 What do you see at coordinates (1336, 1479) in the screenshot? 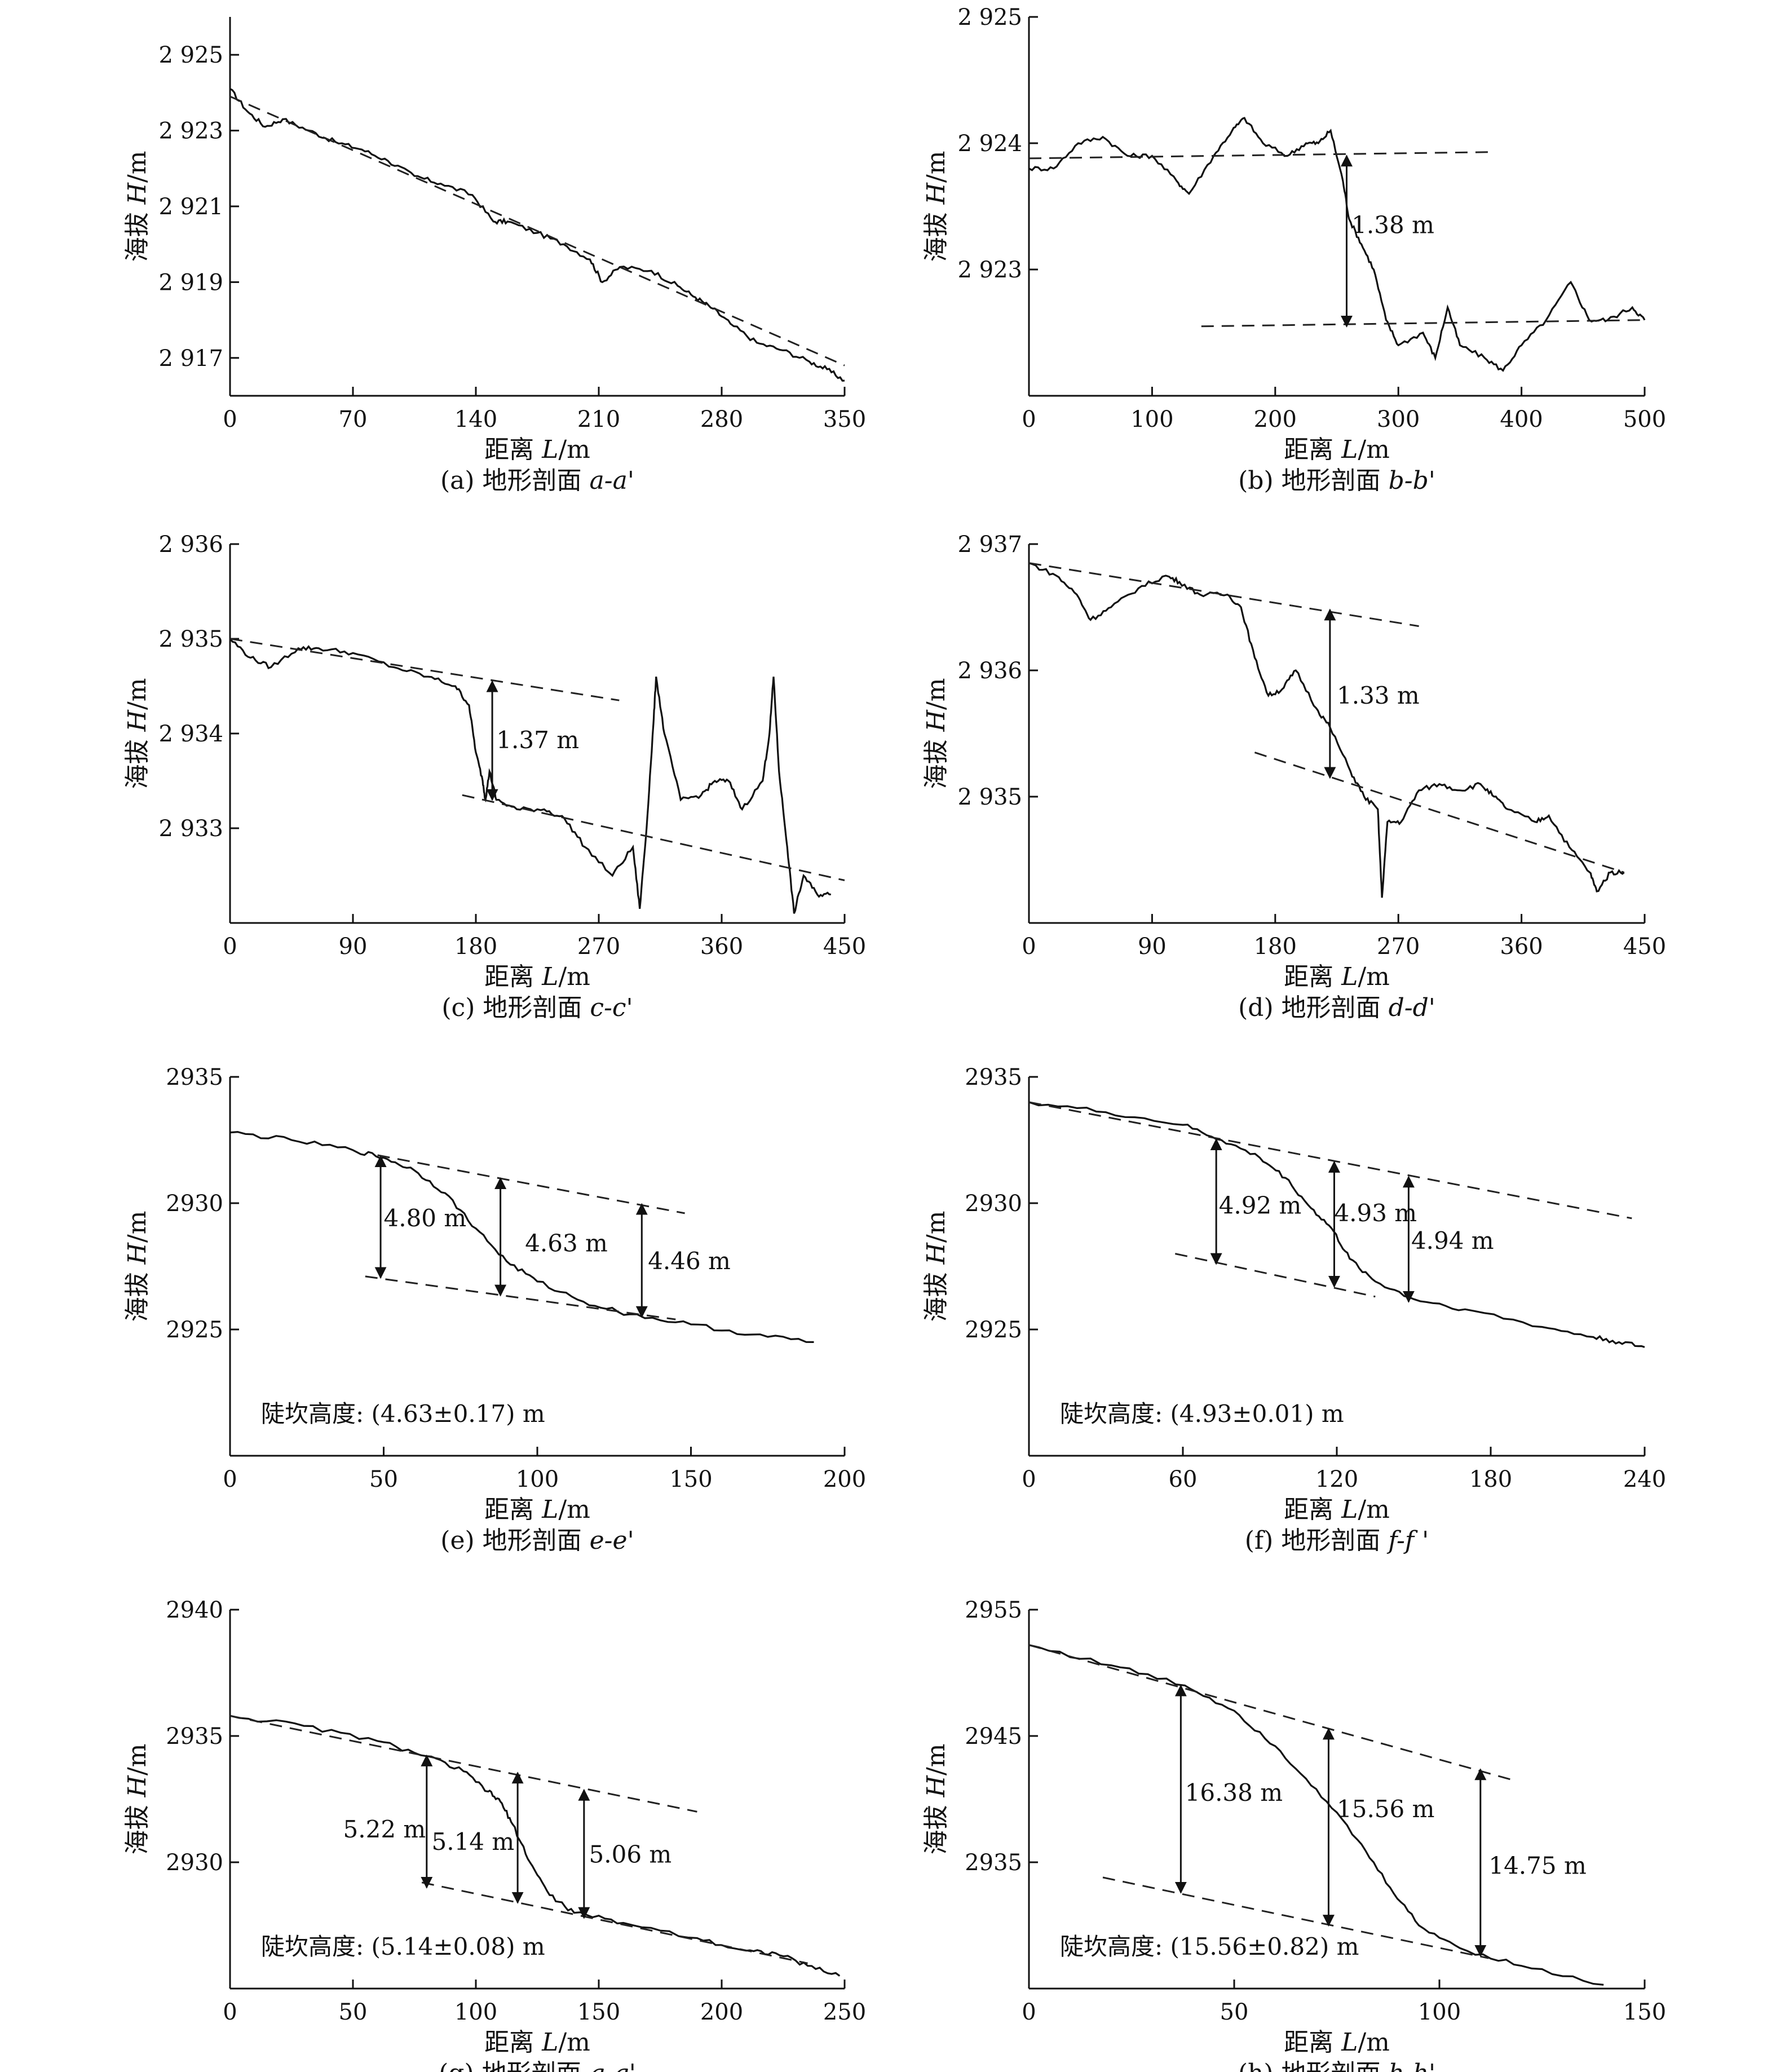
I see `x-tick-label: 120` at bounding box center [1336, 1479].